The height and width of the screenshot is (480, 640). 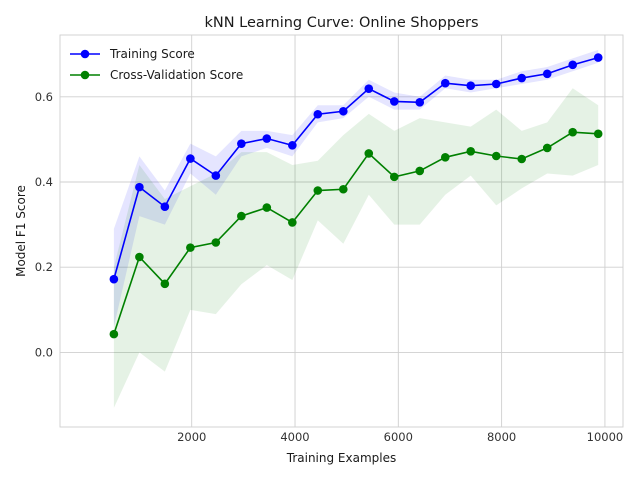 I want to click on y-tick-label: 0.6, so click(x=44, y=97).